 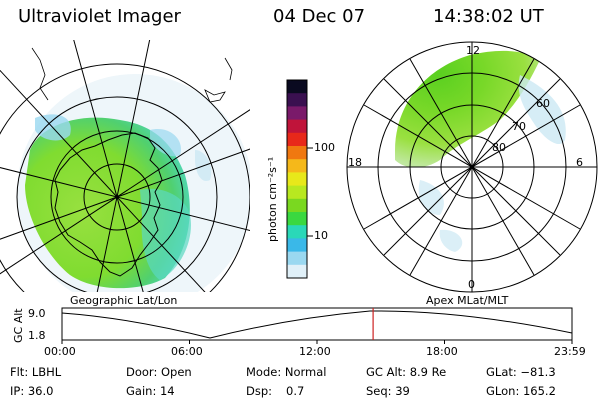 What do you see at coordinates (159, 372) in the screenshot?
I see `door-info: Door: Open` at bounding box center [159, 372].